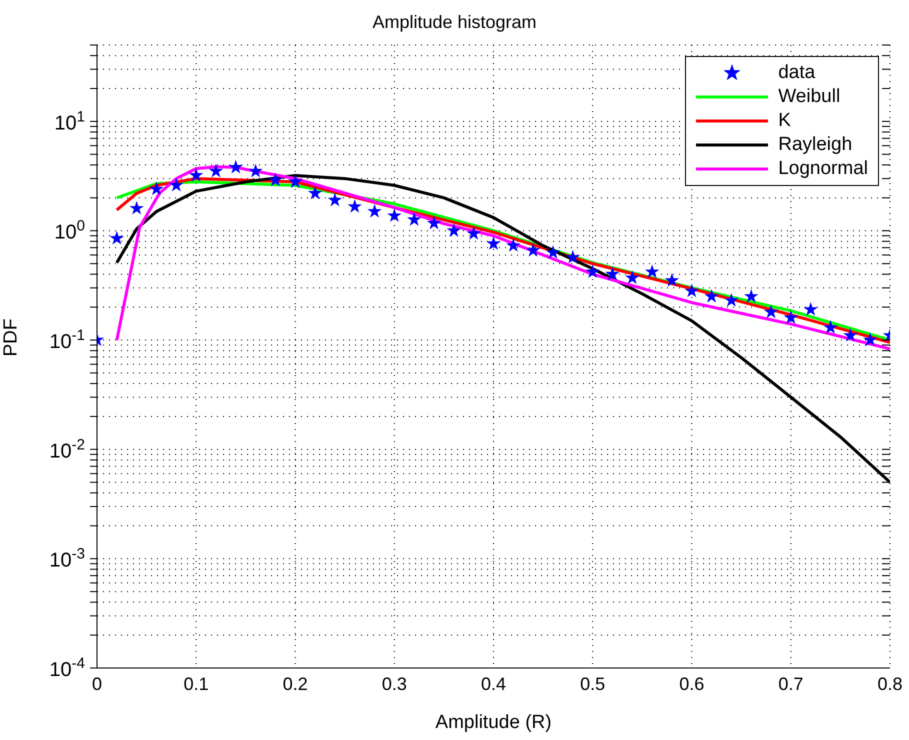 The width and height of the screenshot is (909, 740). What do you see at coordinates (791, 684) in the screenshot?
I see `x-tick-label: 0.7` at bounding box center [791, 684].